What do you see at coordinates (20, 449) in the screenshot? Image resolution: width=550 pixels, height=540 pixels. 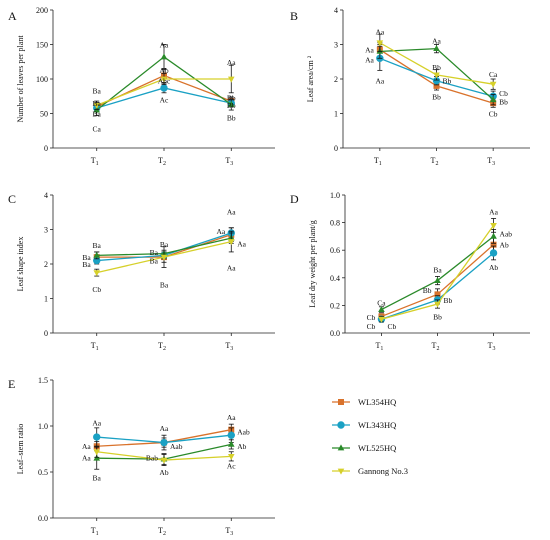 I see `y-axis-title: Leaf–stem ratio` at bounding box center [20, 449].